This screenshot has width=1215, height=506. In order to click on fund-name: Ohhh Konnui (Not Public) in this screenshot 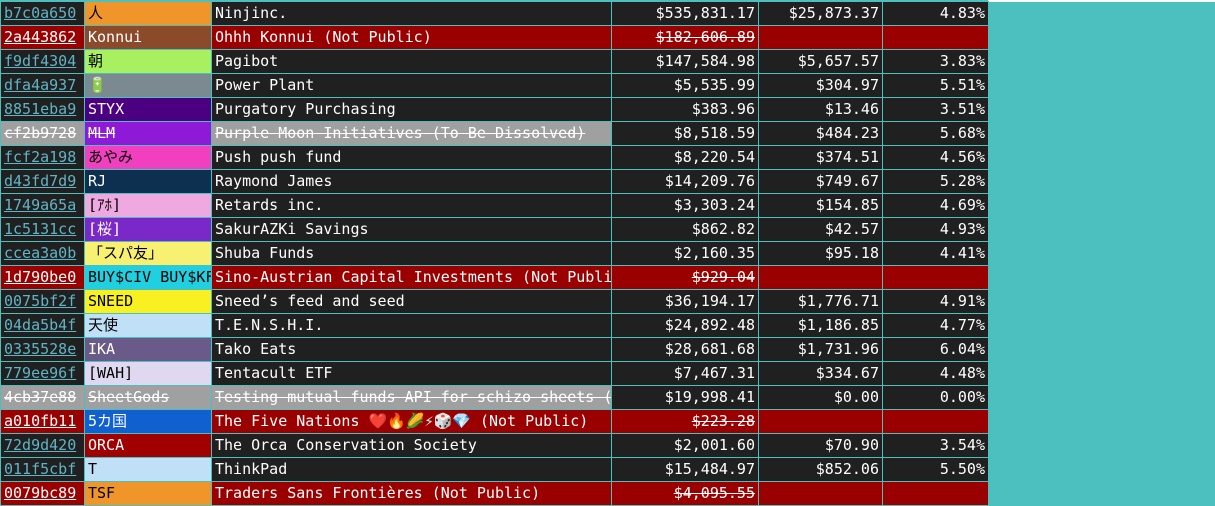, I will do `click(411, 37)`.